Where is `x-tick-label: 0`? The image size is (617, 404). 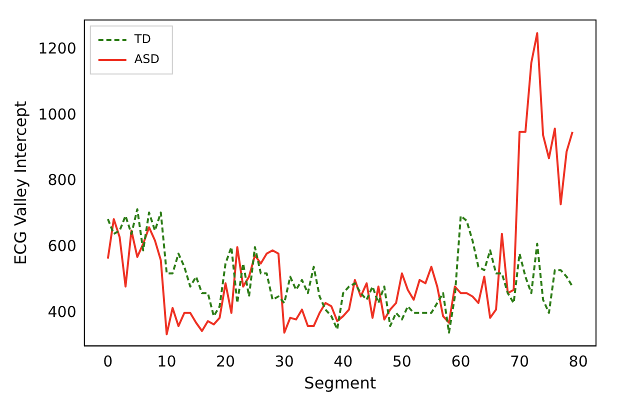
x-tick-label: 0 is located at coordinates (108, 361).